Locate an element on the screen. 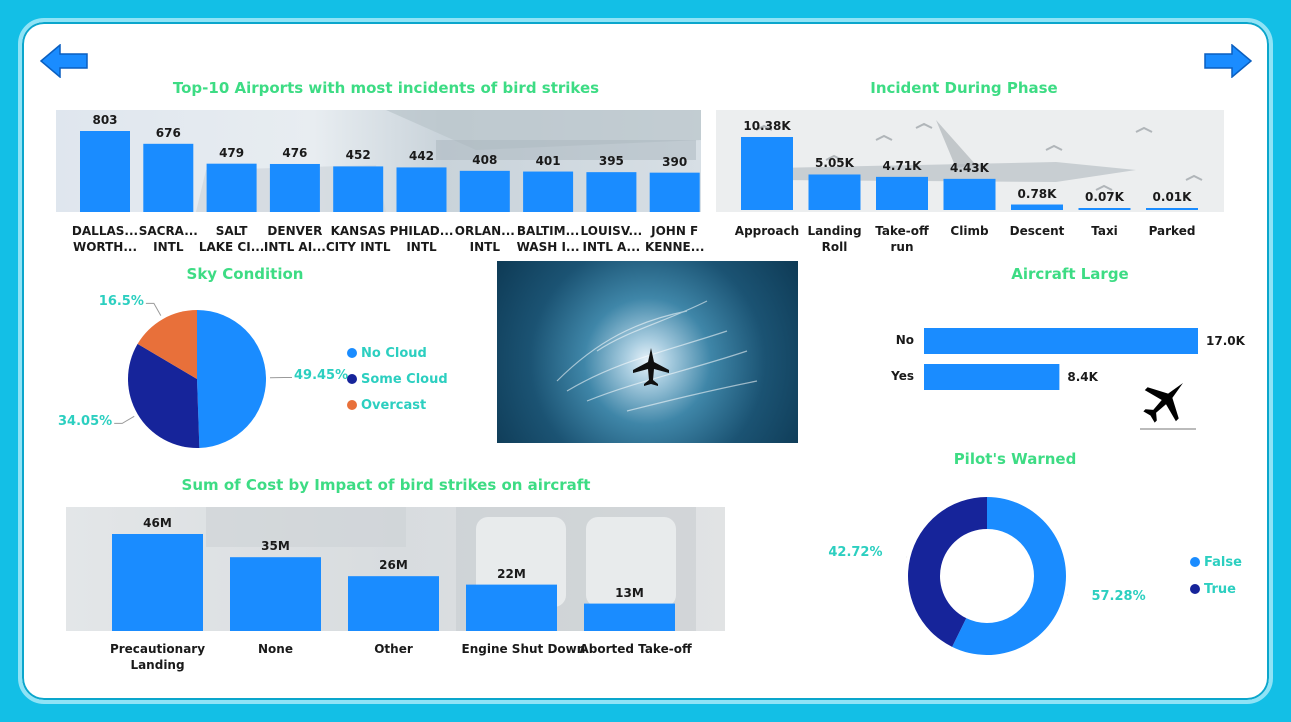  phase-value-label: 4.43K is located at coordinates (969, 167).